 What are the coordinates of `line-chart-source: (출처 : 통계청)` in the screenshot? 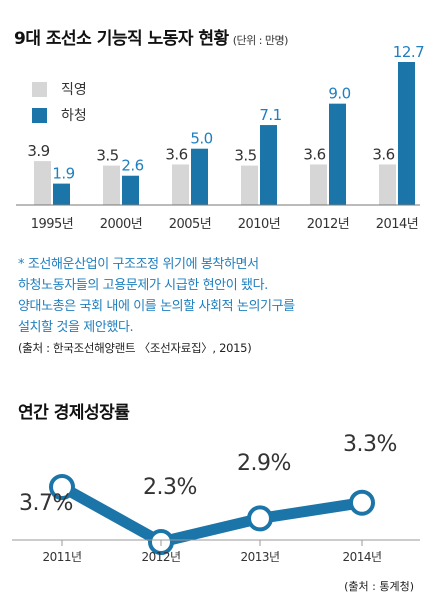 It's located at (379, 586).